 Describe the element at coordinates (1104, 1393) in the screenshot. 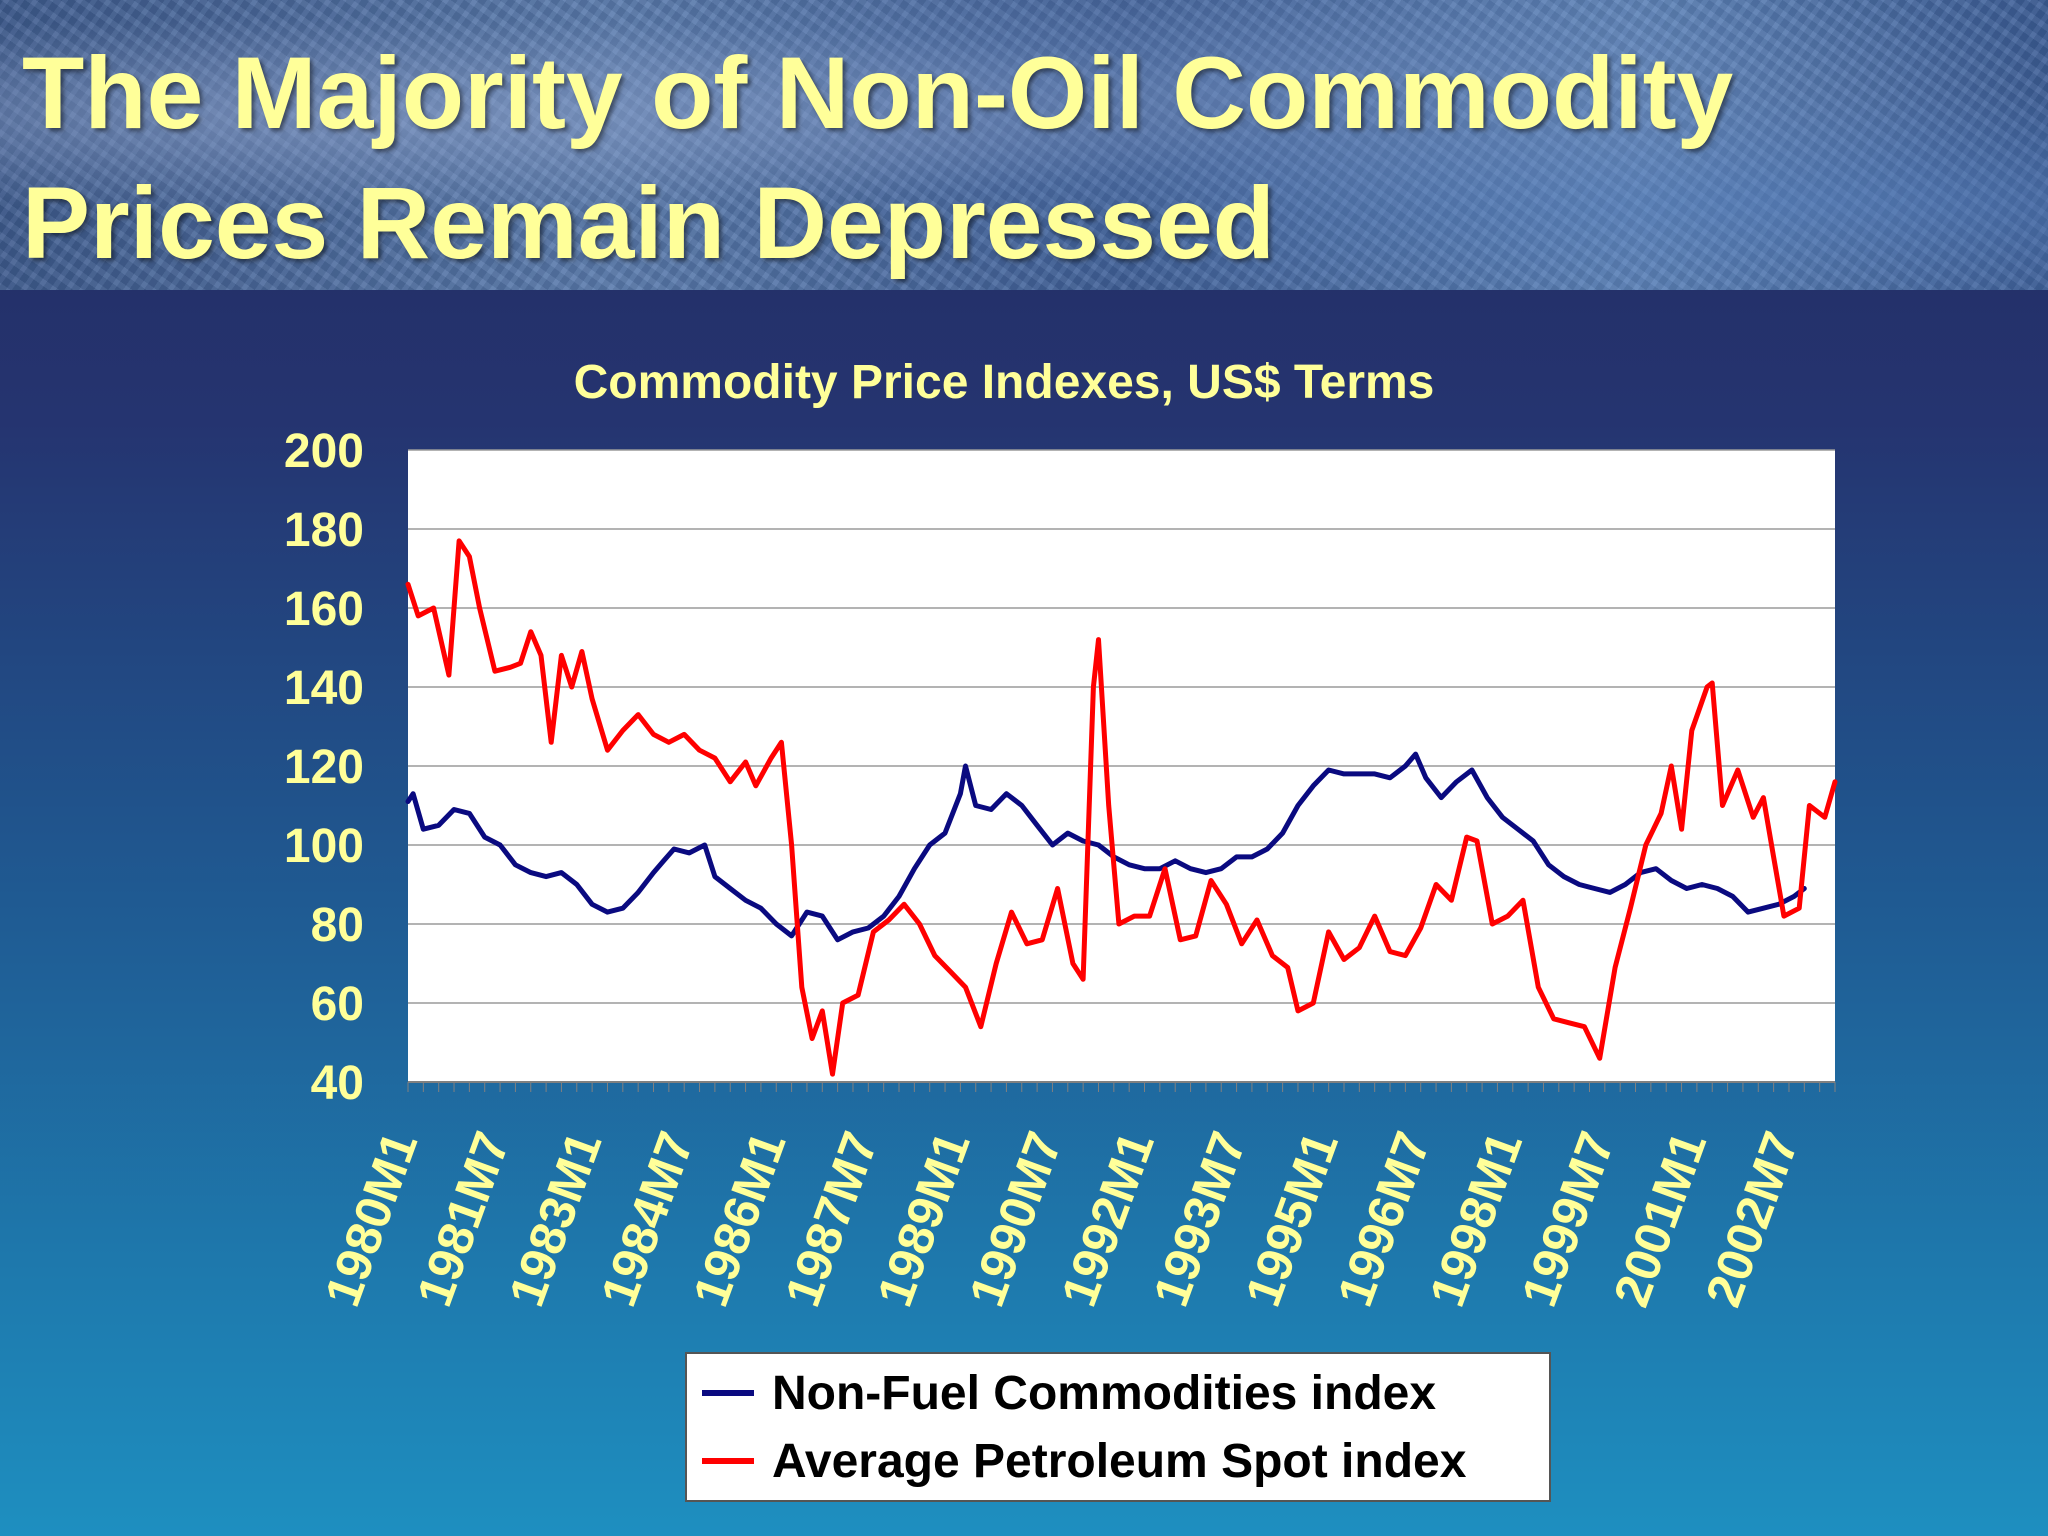

I see `legend-label-non-fuel: Non-Fuel Commodities index` at that location.